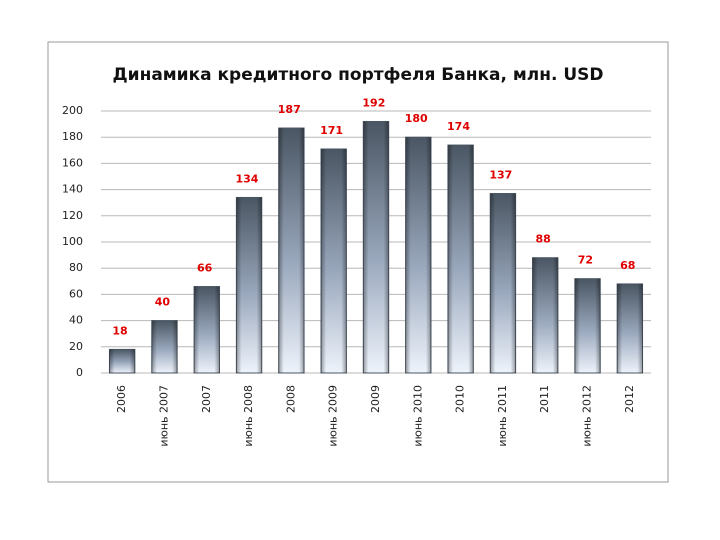  Describe the element at coordinates (76, 320) in the screenshot. I see `y-tick-label: 40` at that location.